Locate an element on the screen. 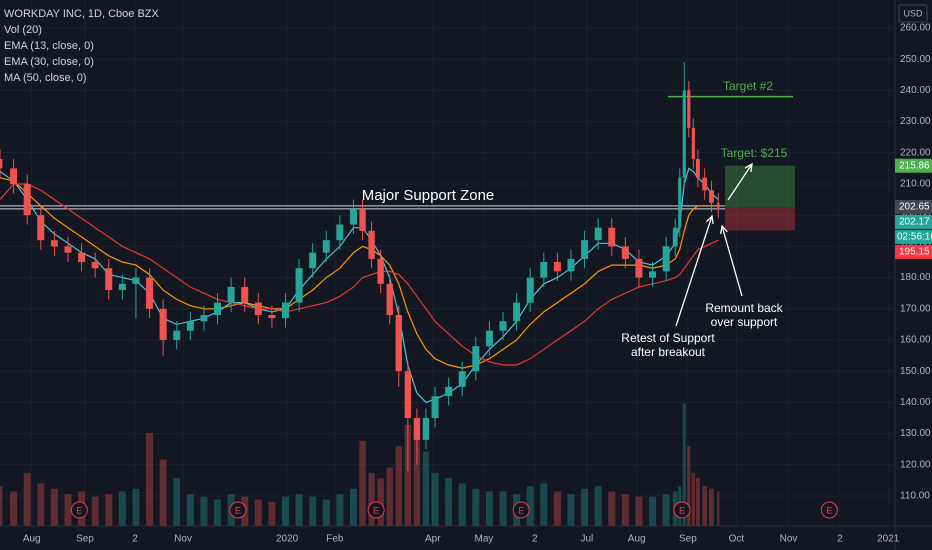  price-label: 202.17 is located at coordinates (914, 222).